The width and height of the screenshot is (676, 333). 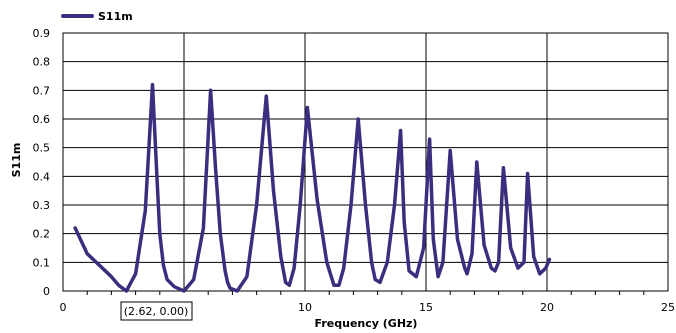 I want to click on y-tick-label: 0.8, so click(x=42, y=62).